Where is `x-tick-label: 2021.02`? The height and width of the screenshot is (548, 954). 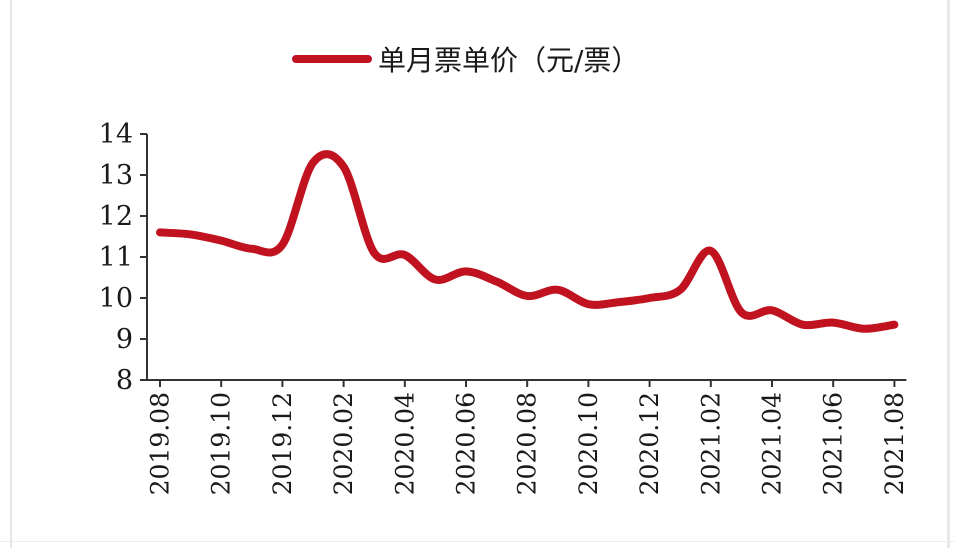 x-tick-label: 2021.02 is located at coordinates (710, 443).